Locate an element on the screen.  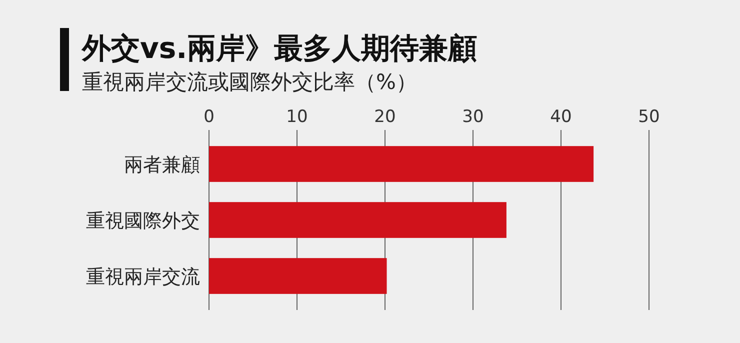
x-tick-label: 40 is located at coordinates (561, 117).